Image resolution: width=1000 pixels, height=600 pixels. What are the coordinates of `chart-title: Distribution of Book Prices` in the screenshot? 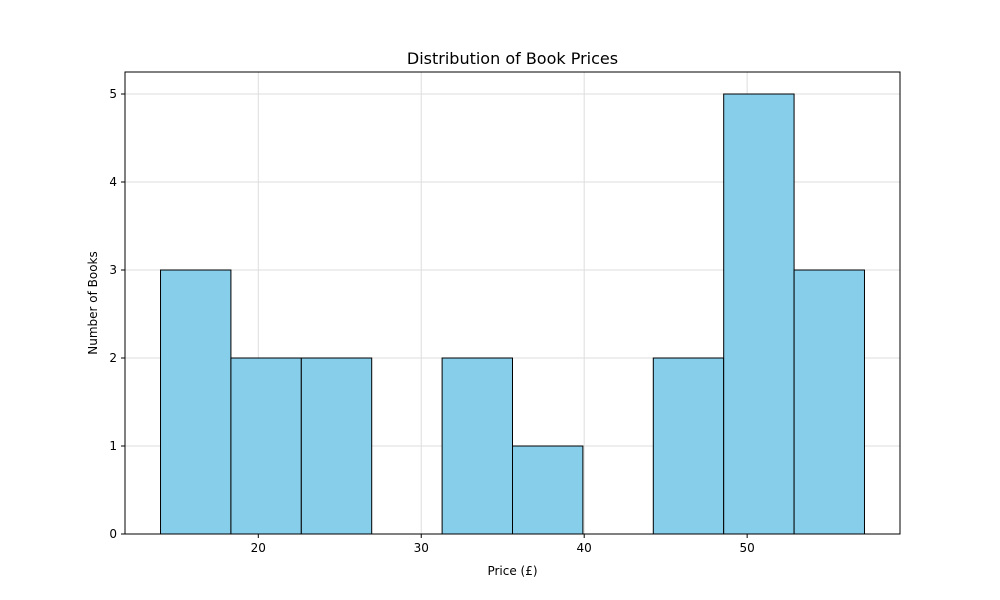 It's located at (512, 58).